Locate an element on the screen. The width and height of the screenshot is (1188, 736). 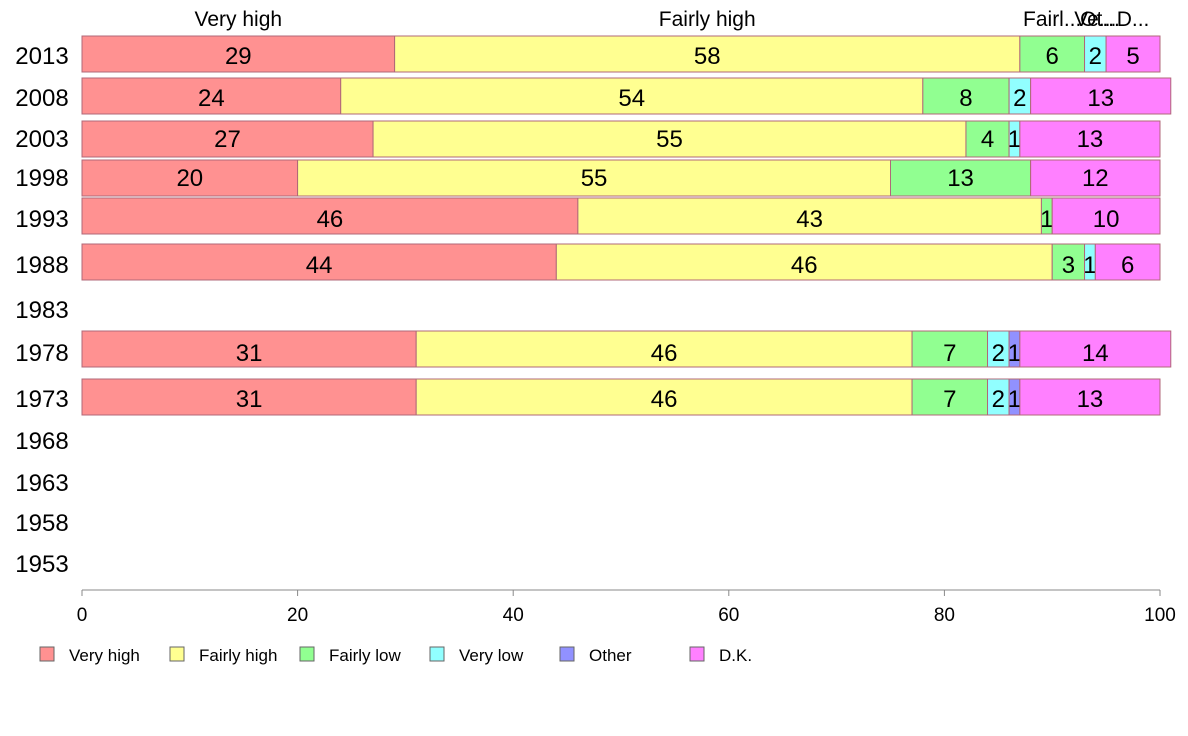
data-label-2013-fairly-high: 58 is located at coordinates (707, 56).